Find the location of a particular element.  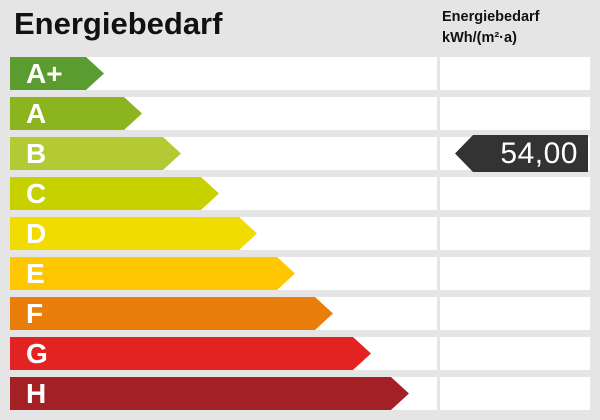

rating-bar-d: D is located at coordinates (133, 233).